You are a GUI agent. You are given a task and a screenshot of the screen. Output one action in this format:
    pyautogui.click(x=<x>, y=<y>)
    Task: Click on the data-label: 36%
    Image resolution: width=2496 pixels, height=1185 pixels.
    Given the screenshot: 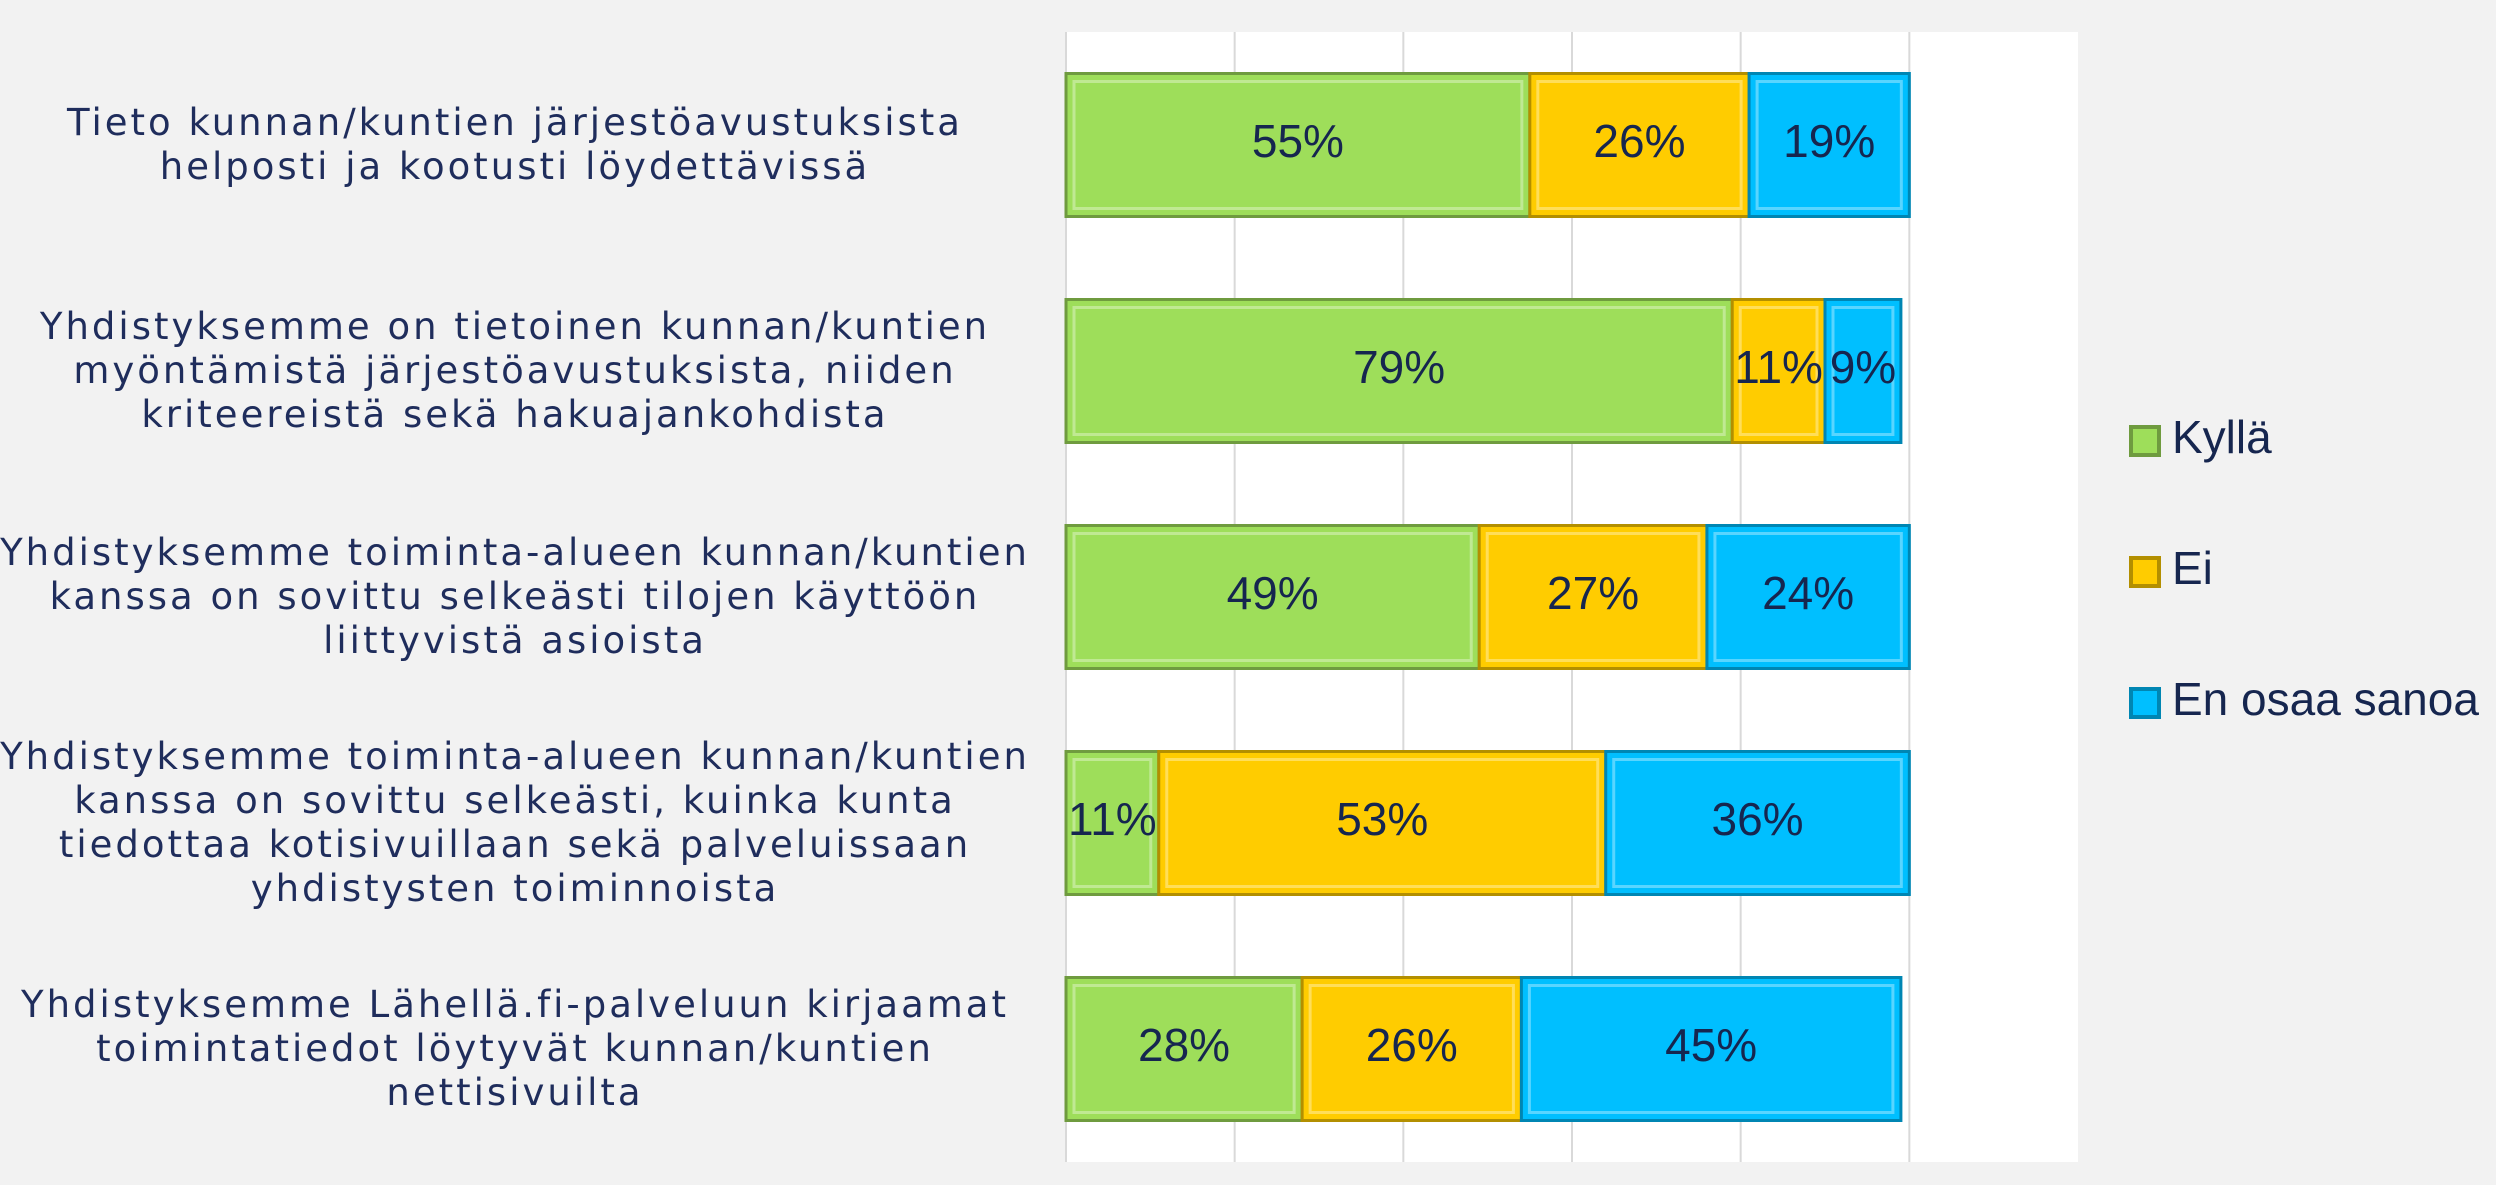 What is the action you would take?
    pyautogui.click(x=1757, y=819)
    